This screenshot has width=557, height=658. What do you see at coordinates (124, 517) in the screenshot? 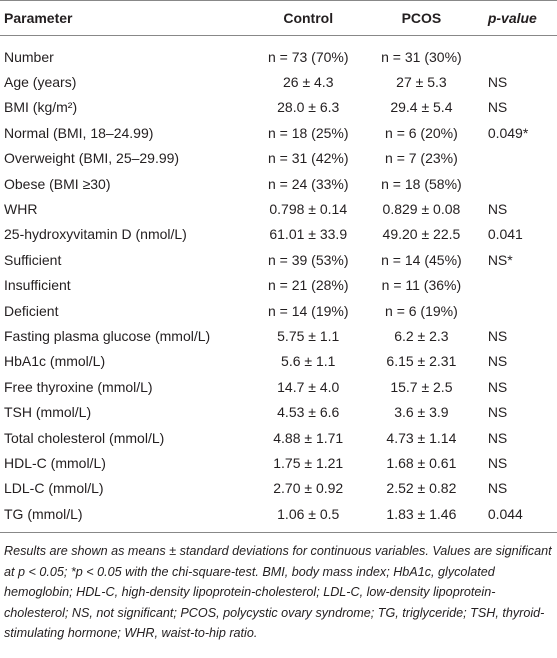
I see `table-cell: TG (mmol/L)` at bounding box center [124, 517].